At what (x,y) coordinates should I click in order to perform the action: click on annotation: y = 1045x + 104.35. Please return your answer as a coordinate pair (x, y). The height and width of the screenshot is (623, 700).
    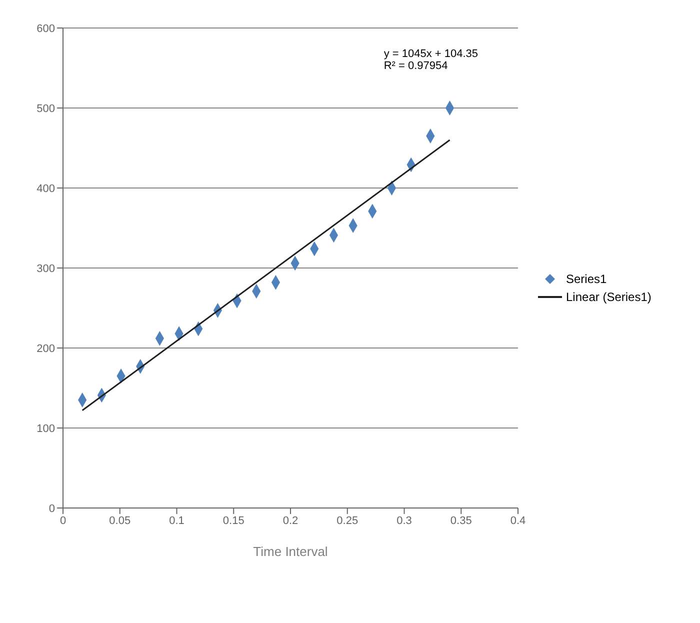
    Looking at the image, I should click on (431, 54).